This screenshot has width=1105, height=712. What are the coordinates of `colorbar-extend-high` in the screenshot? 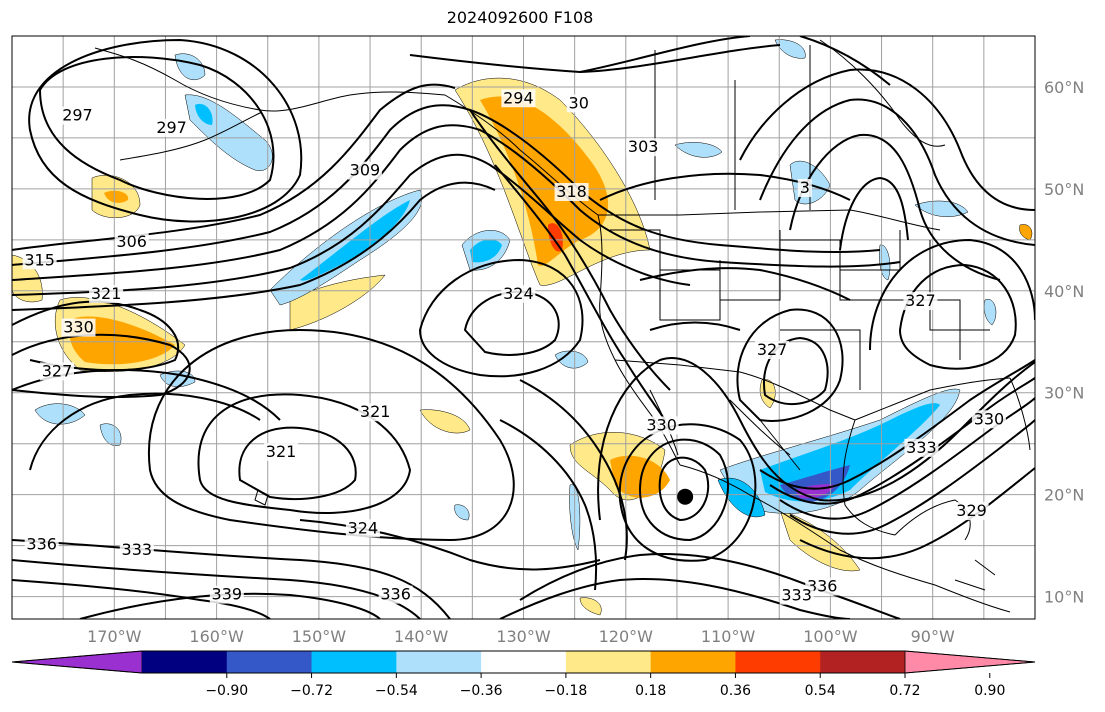 It's located at (970, 662).